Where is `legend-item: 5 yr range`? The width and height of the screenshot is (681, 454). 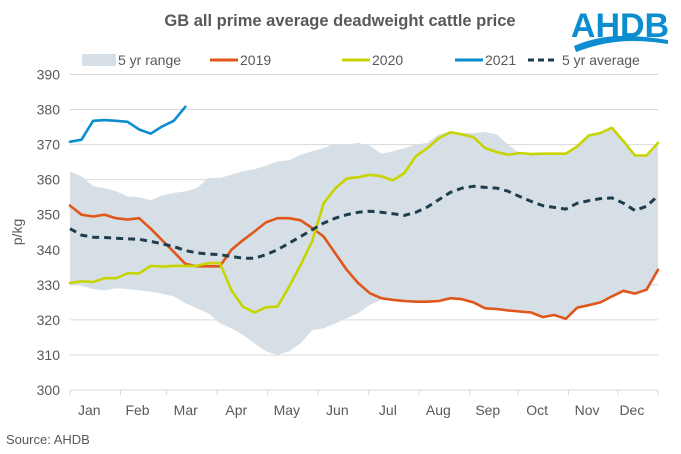 legend-item: 5 yr range is located at coordinates (131, 60).